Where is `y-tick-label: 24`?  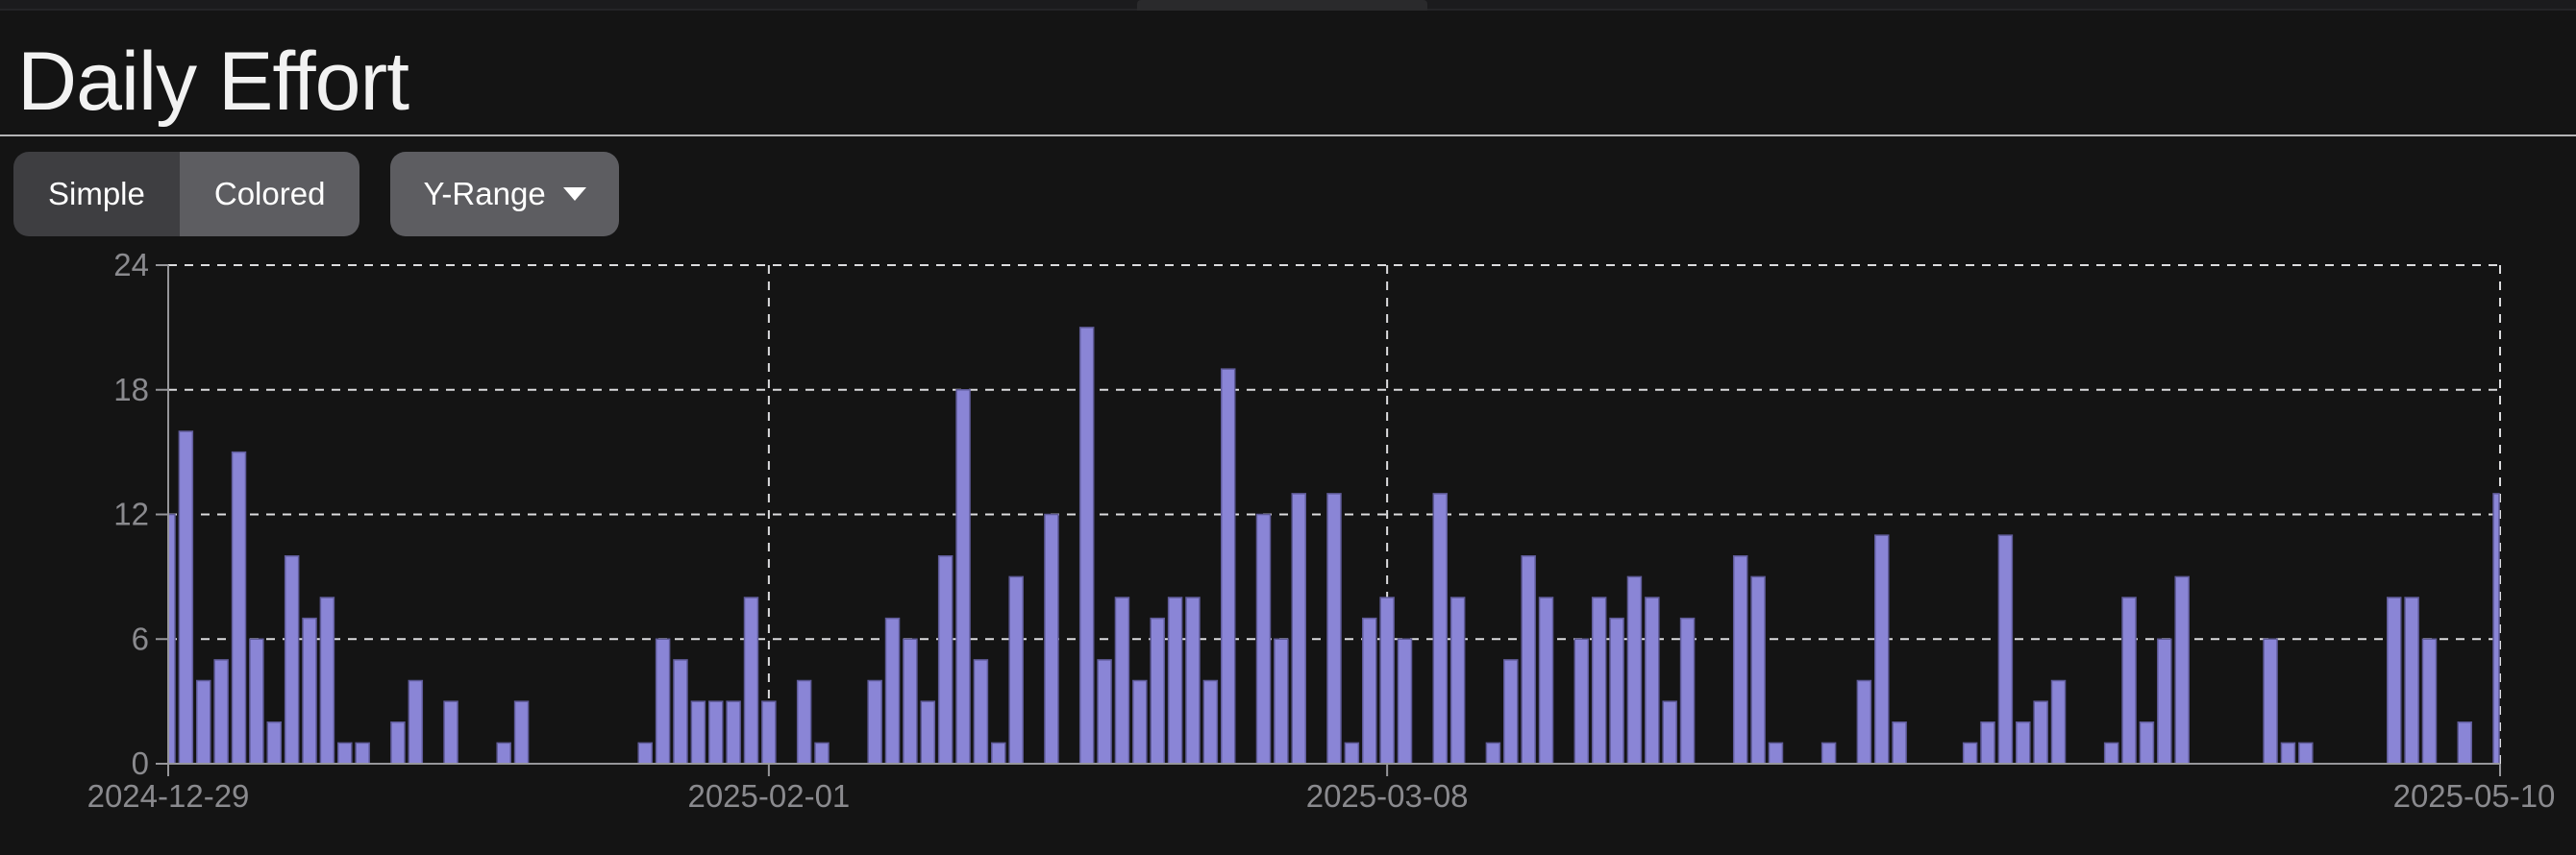
y-tick-label: 24 is located at coordinates (131, 264).